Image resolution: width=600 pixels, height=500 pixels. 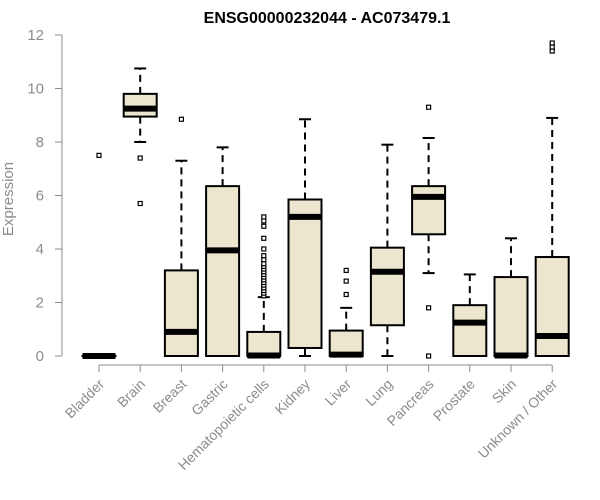 I want to click on y-tick-label: 2, so click(x=40, y=303).